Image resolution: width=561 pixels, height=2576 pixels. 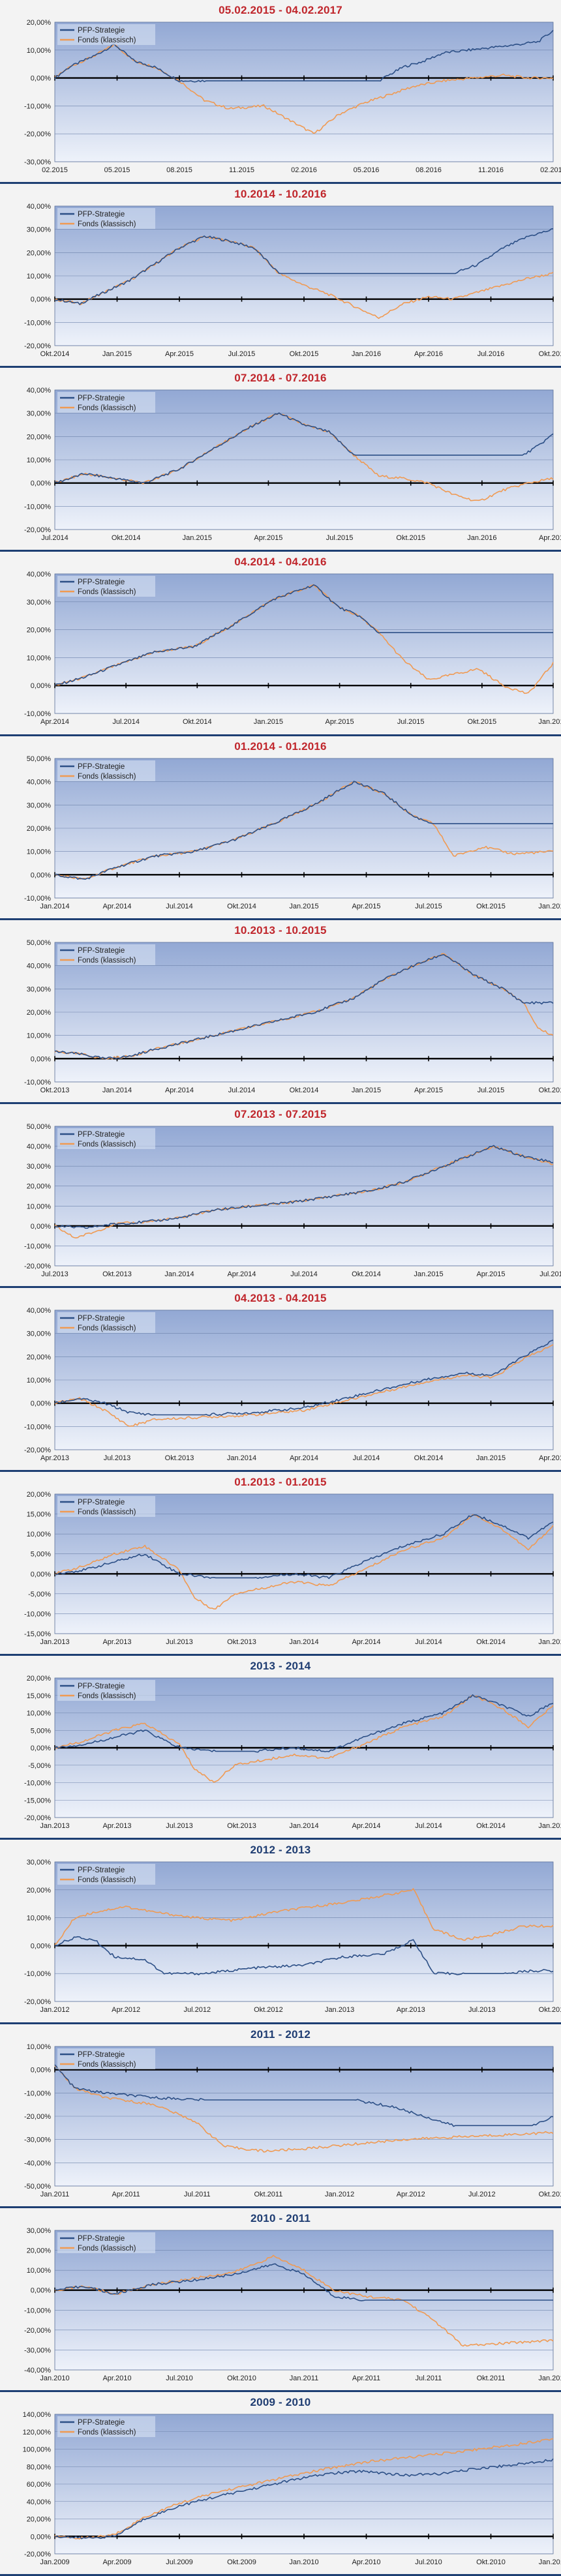 I want to click on x-tick-label: Jan.2013, so click(x=54, y=1826).